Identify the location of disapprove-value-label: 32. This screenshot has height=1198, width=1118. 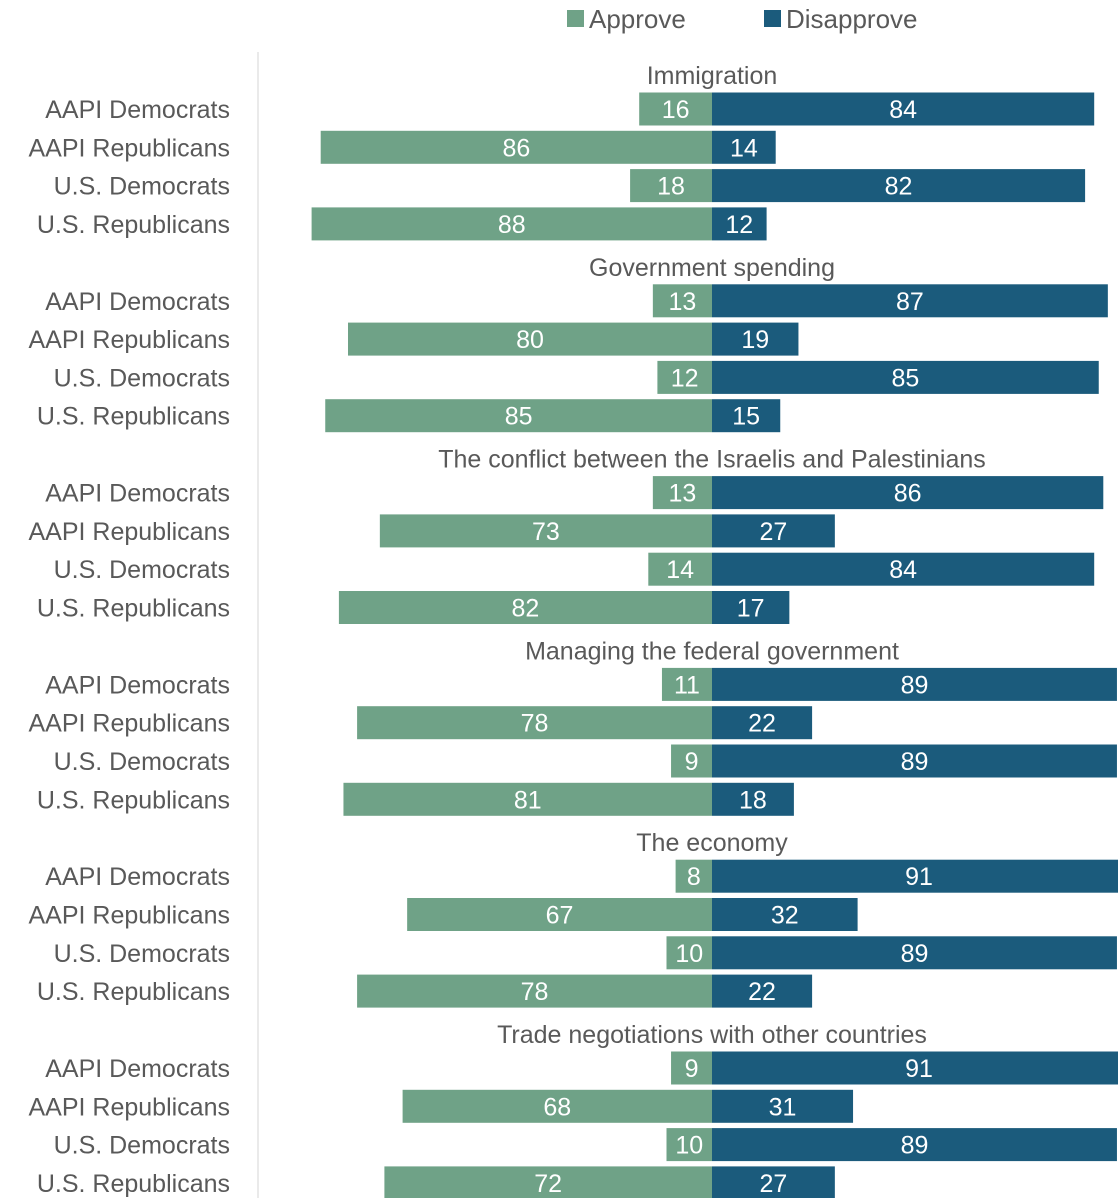
(785, 916).